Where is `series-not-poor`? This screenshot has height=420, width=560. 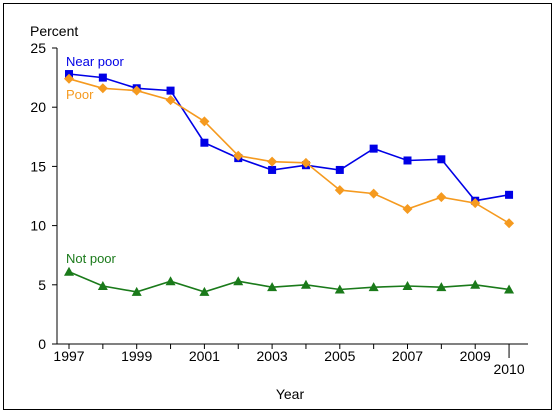
series-not-poor is located at coordinates (289, 281).